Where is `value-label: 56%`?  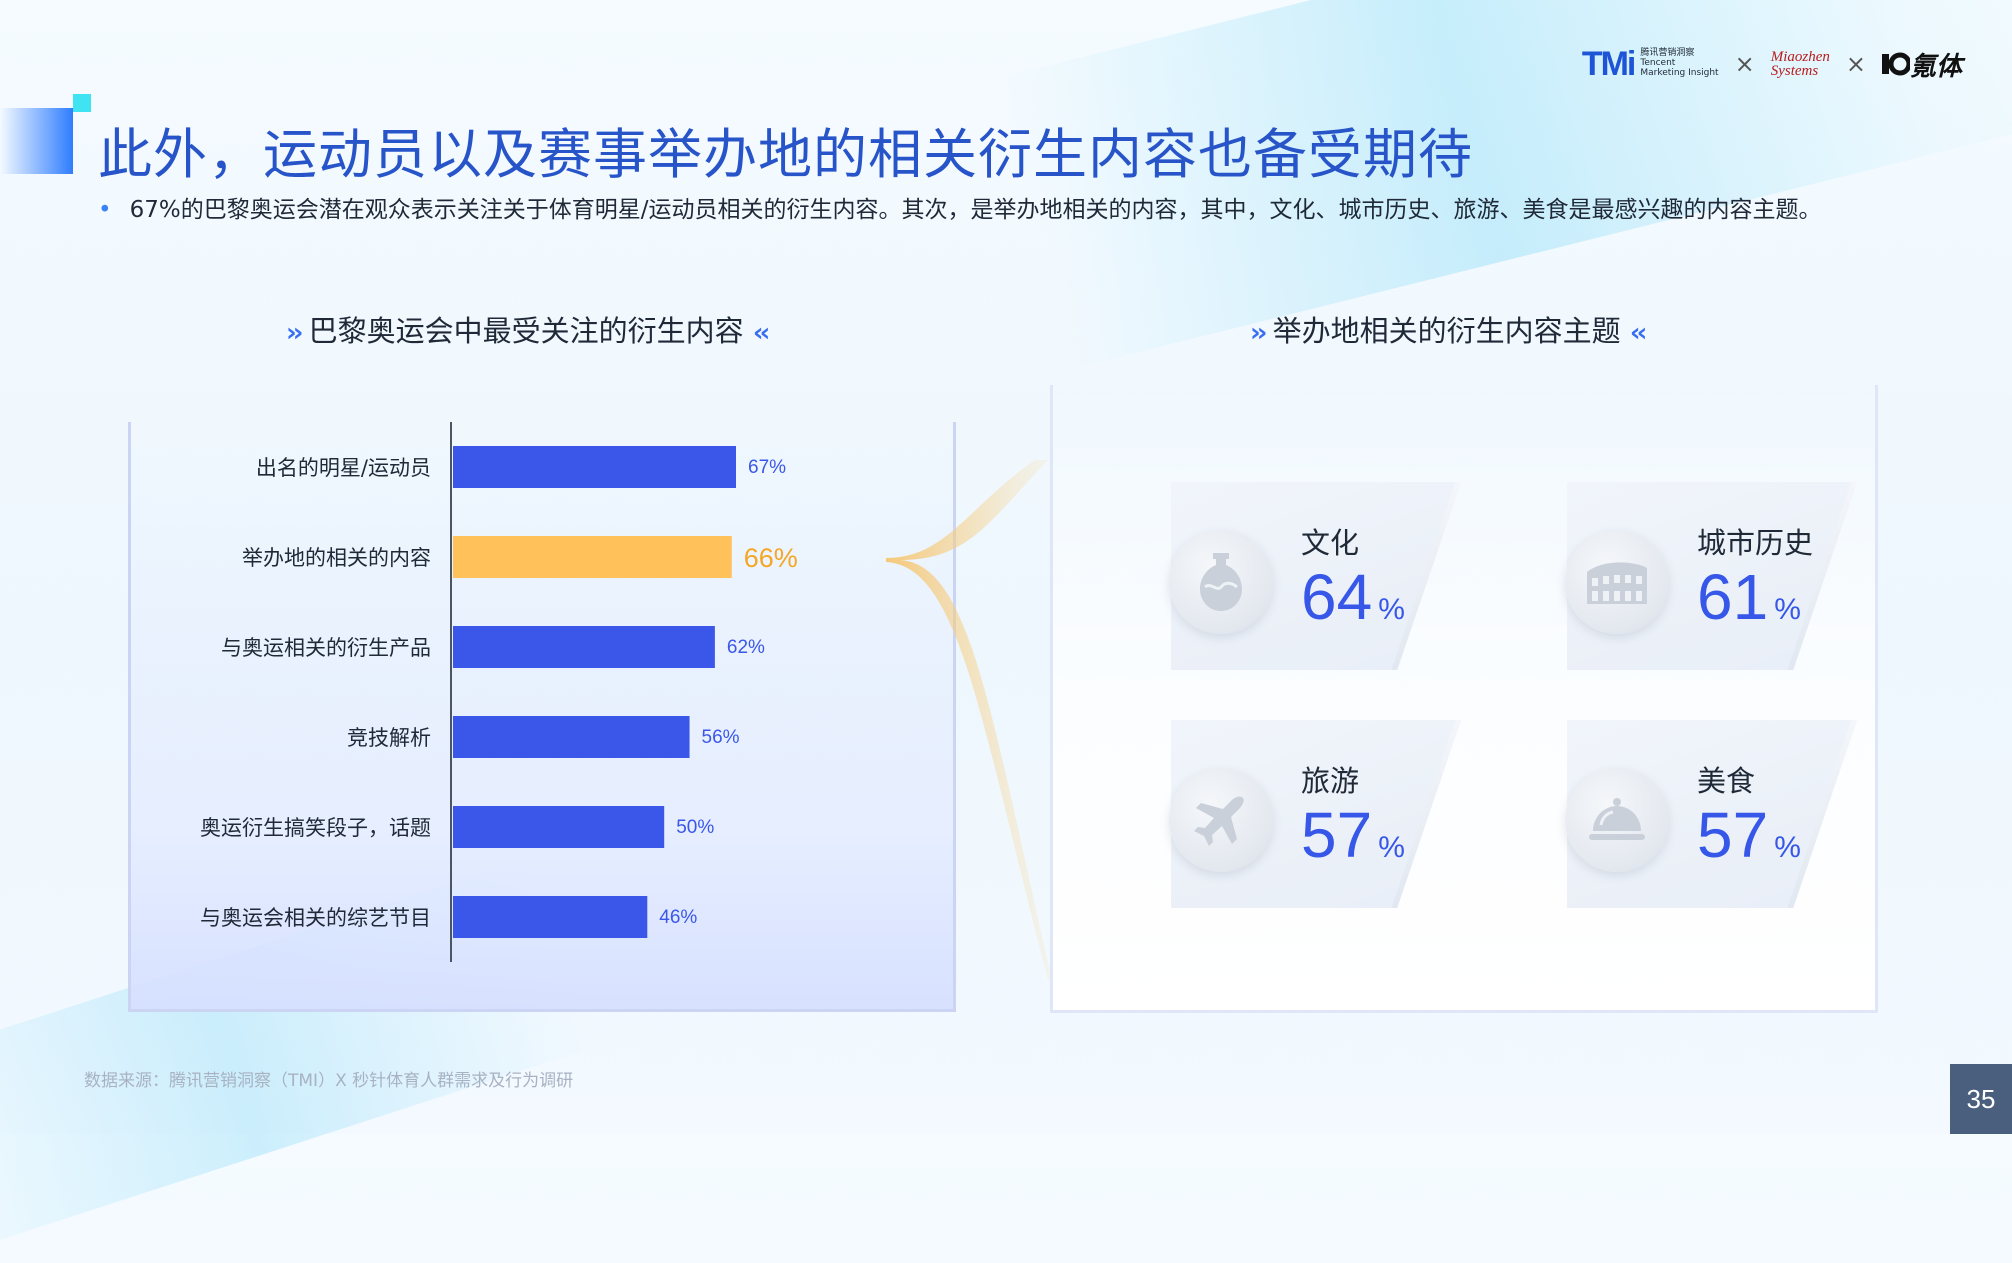 value-label: 56% is located at coordinates (721, 737).